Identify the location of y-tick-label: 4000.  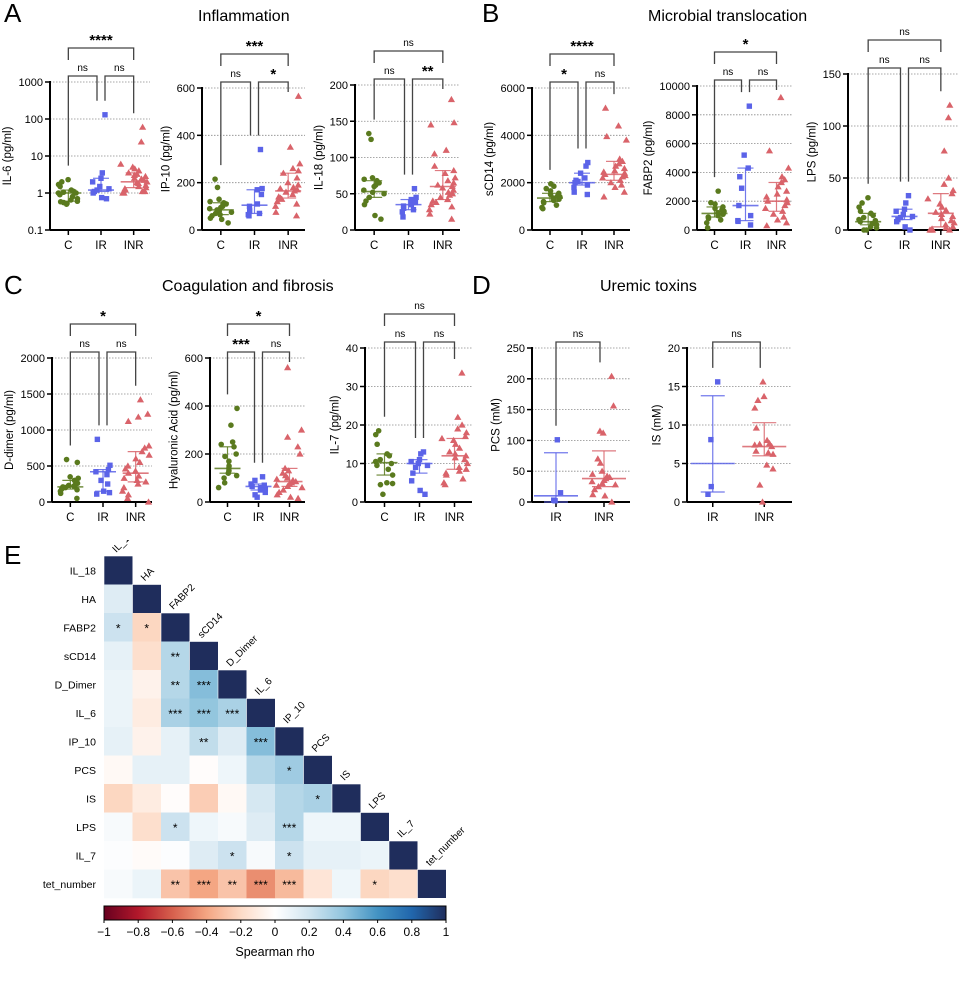
(678, 173).